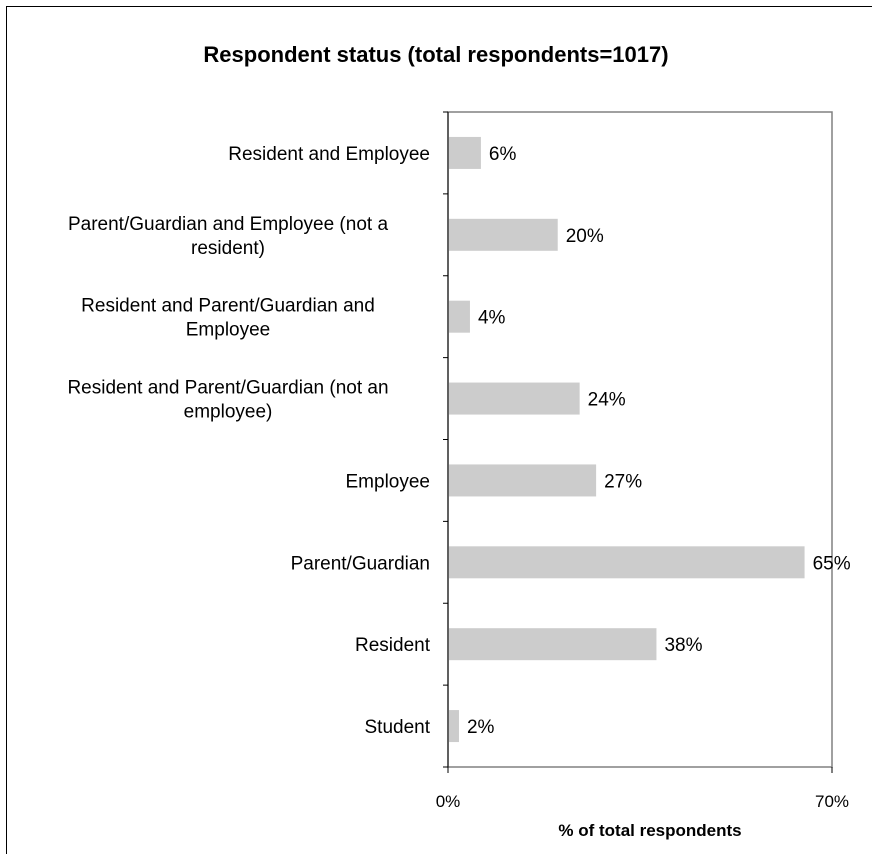 The height and width of the screenshot is (854, 872). I want to click on category-label-line: Resident, so click(393, 645).